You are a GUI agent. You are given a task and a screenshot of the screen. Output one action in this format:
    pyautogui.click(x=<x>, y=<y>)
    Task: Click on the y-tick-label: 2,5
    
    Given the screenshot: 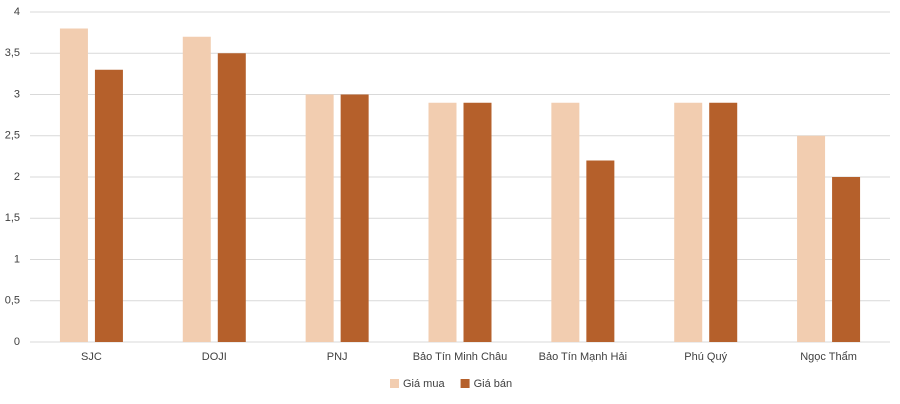 What is the action you would take?
    pyautogui.click(x=12, y=136)
    